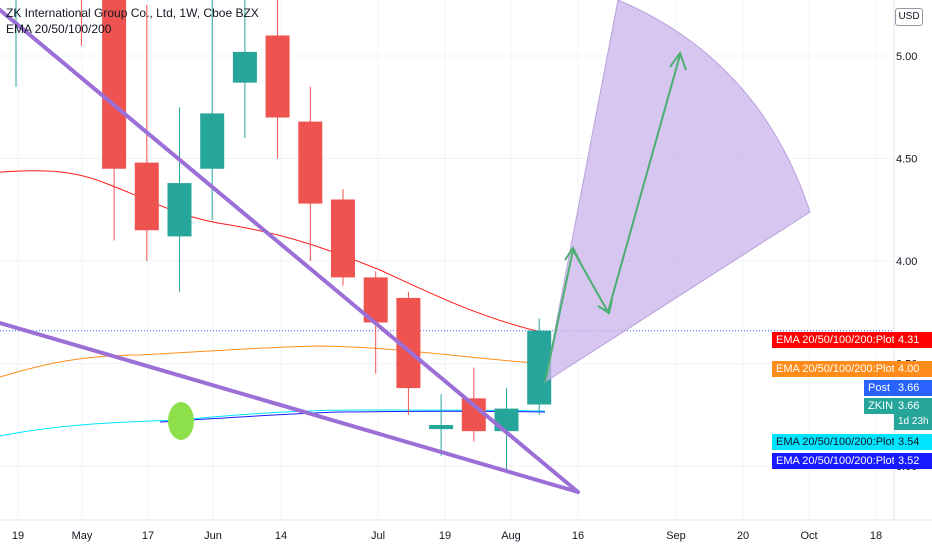  What do you see at coordinates (906, 57) in the screenshot?
I see `price-tick-label: 5.00` at bounding box center [906, 57].